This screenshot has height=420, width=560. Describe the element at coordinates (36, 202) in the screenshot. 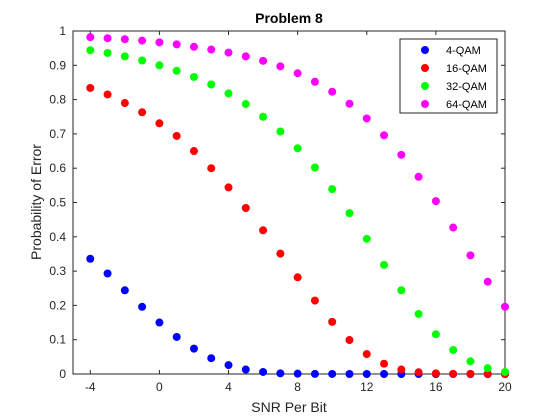

I see `y-axis-label: Probability of Error` at that location.